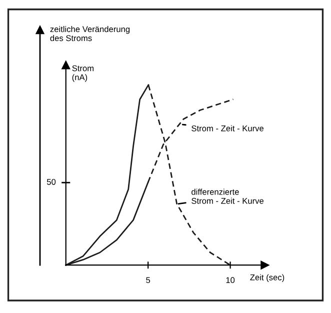  I want to click on text: zeitliche Veränderung des Stroms, so click(90, 34).